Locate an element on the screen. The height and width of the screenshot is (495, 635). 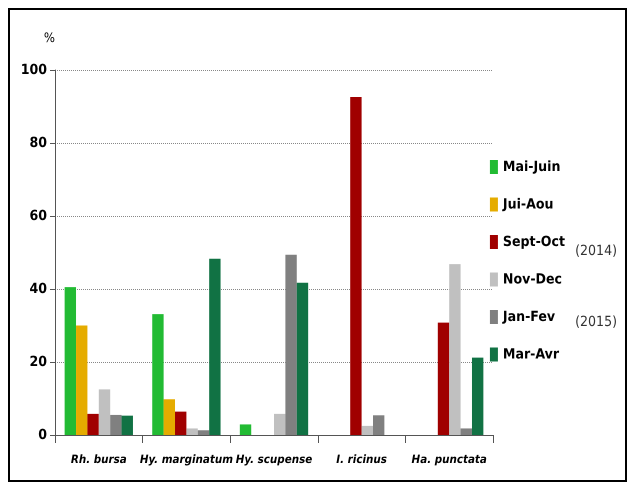
y-tick-label: 100 is located at coordinates (34, 70).